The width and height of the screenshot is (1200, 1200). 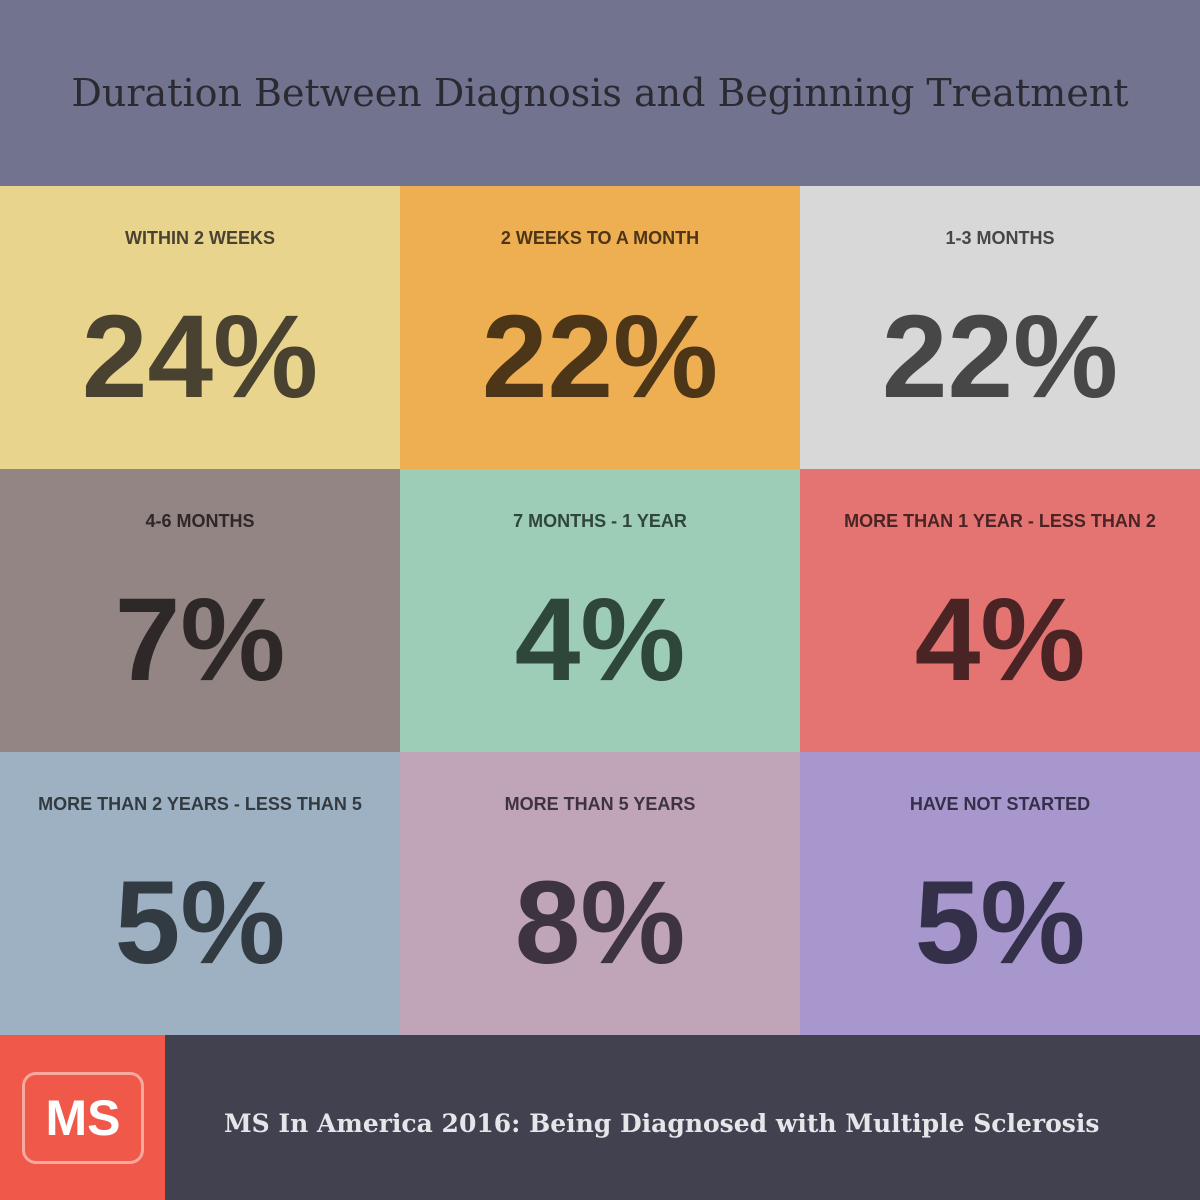 What do you see at coordinates (1000, 238) in the screenshot?
I see `tile-label: 1-3 MONTHS` at bounding box center [1000, 238].